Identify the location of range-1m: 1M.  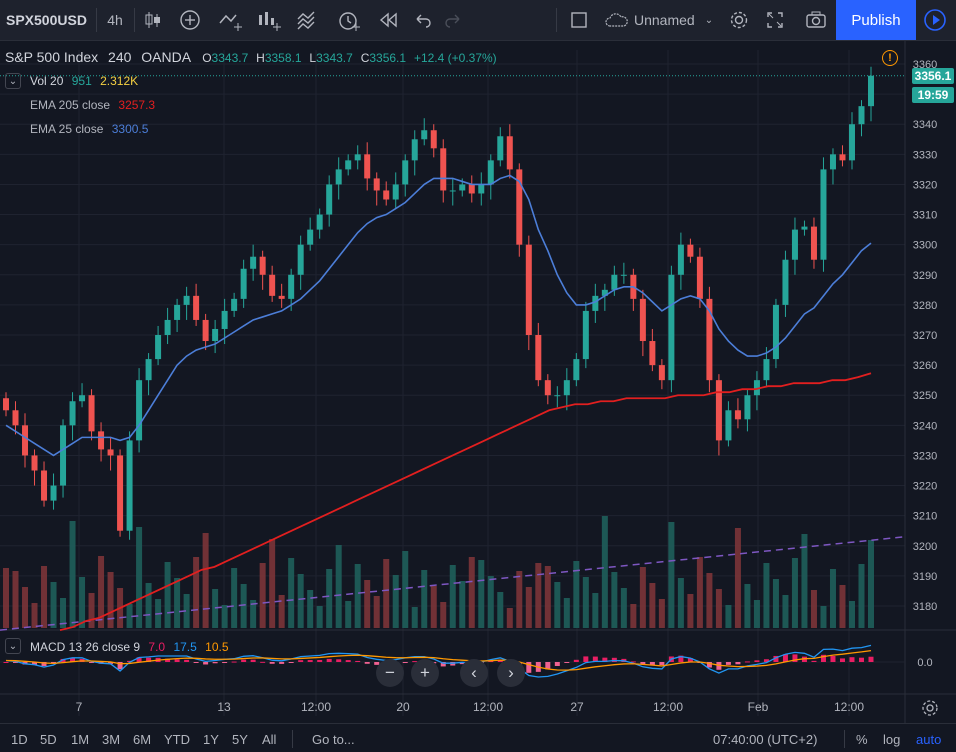
(80, 739).